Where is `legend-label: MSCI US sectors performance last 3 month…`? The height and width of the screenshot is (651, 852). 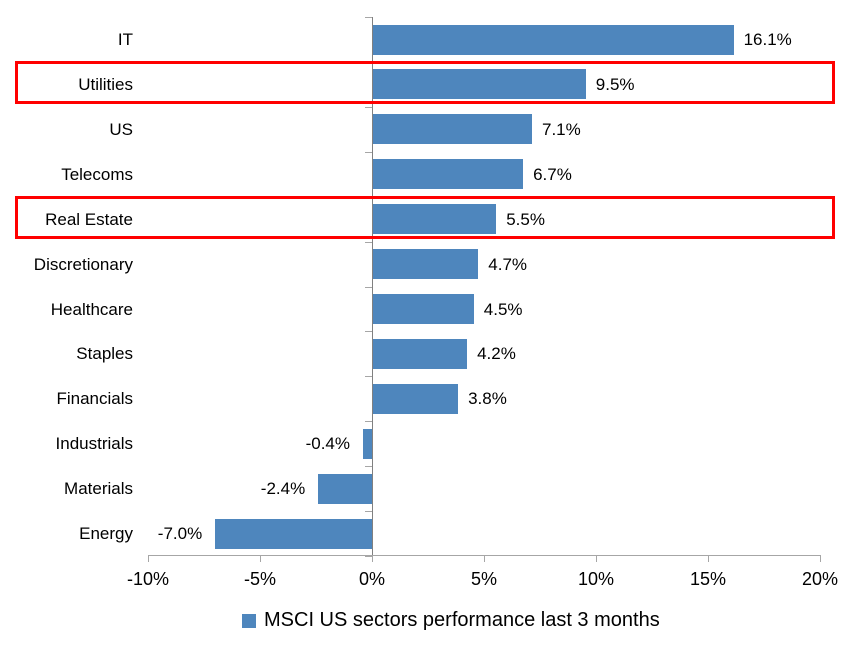 legend-label: MSCI US sectors performance last 3 month… is located at coordinates (462, 620).